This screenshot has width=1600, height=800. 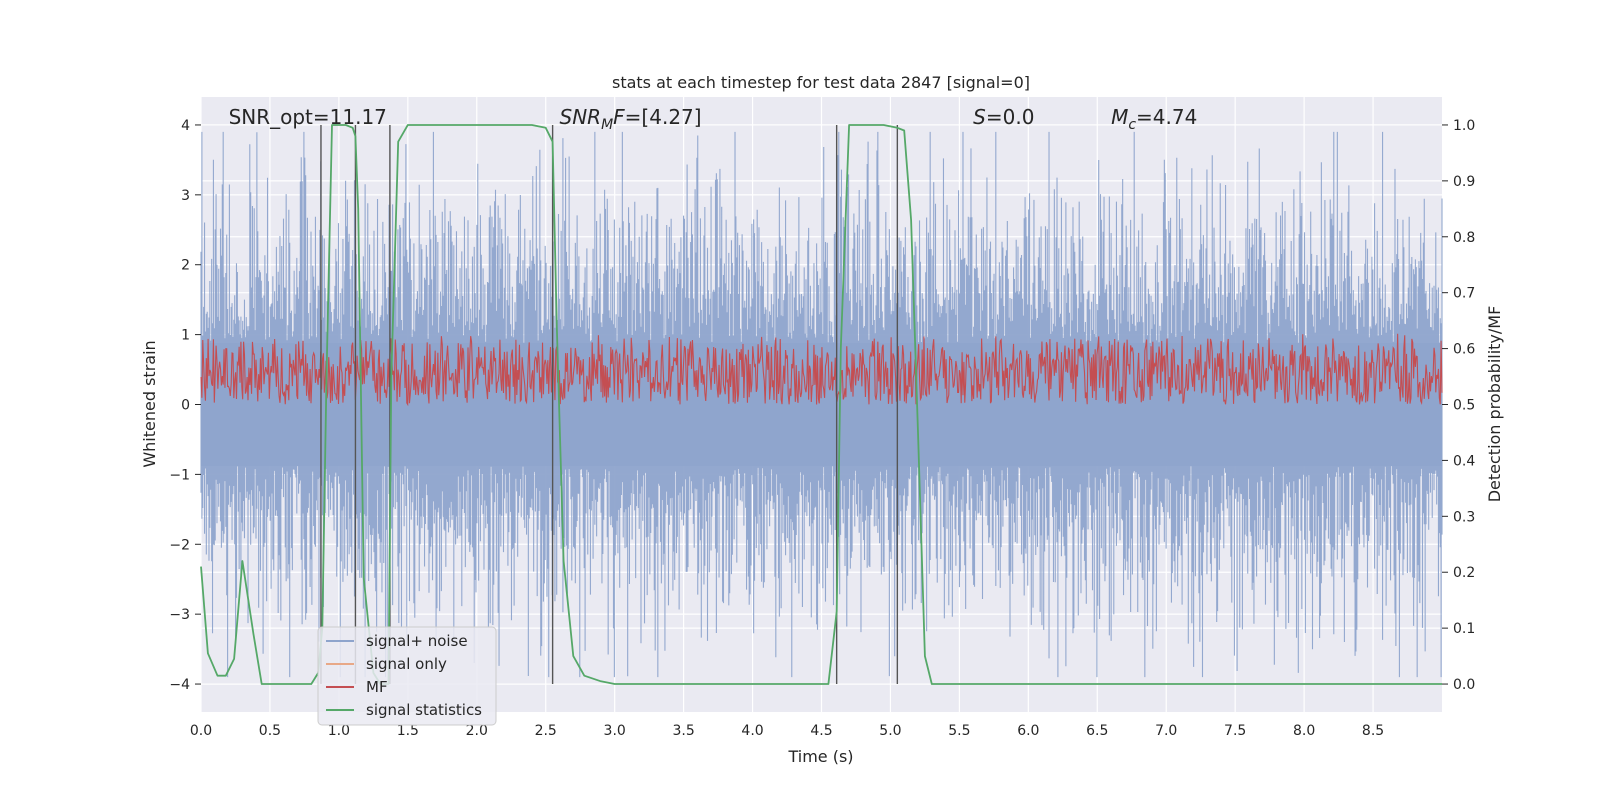 What do you see at coordinates (1464, 182) in the screenshot?
I see `y-right-tick-label: 0.9` at bounding box center [1464, 182].